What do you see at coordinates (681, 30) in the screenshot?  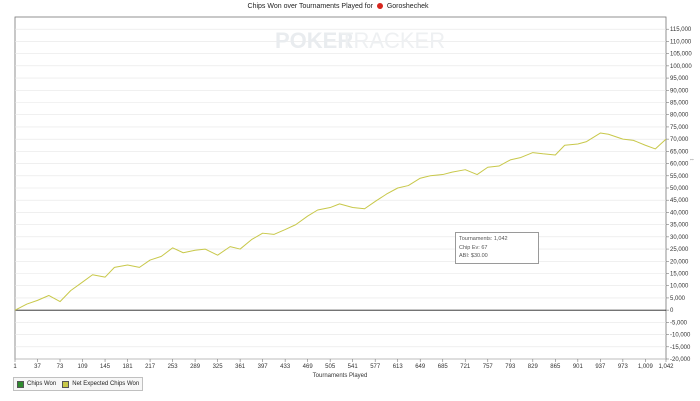 I see `y-tick-label: 115,000` at bounding box center [681, 30].